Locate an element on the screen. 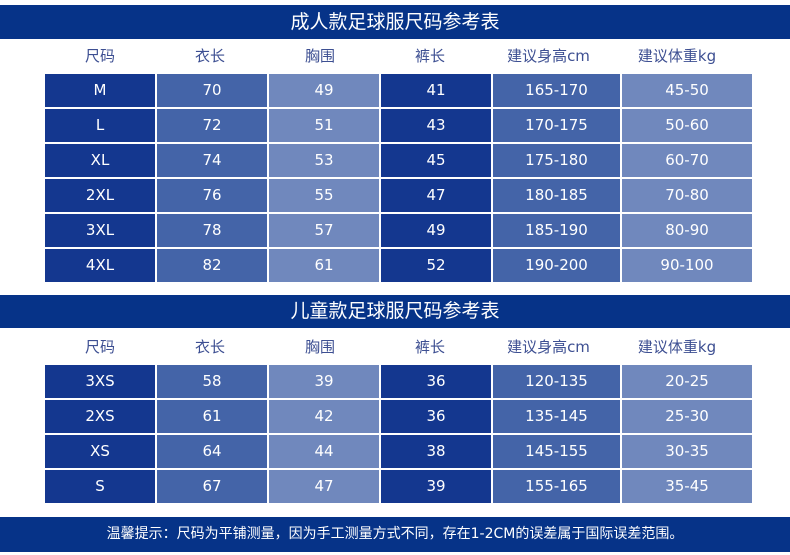 This screenshot has width=790, height=555. table-cell: XL is located at coordinates (100, 160).